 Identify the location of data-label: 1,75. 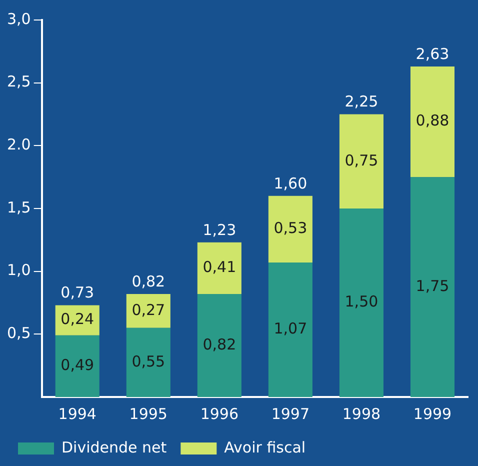
(433, 285).